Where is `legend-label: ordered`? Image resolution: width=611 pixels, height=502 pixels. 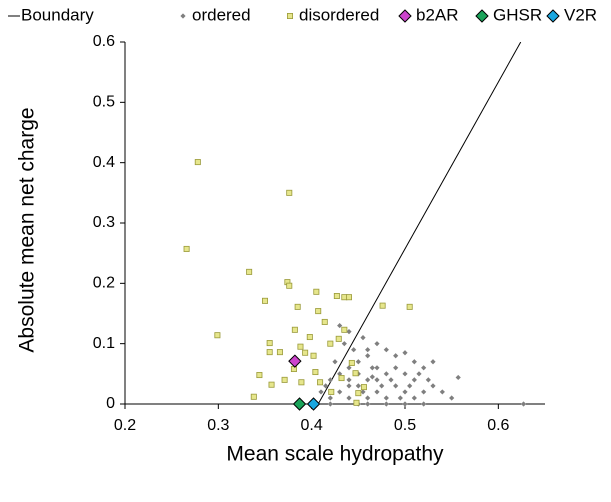
legend-label: ordered is located at coordinates (221, 14).